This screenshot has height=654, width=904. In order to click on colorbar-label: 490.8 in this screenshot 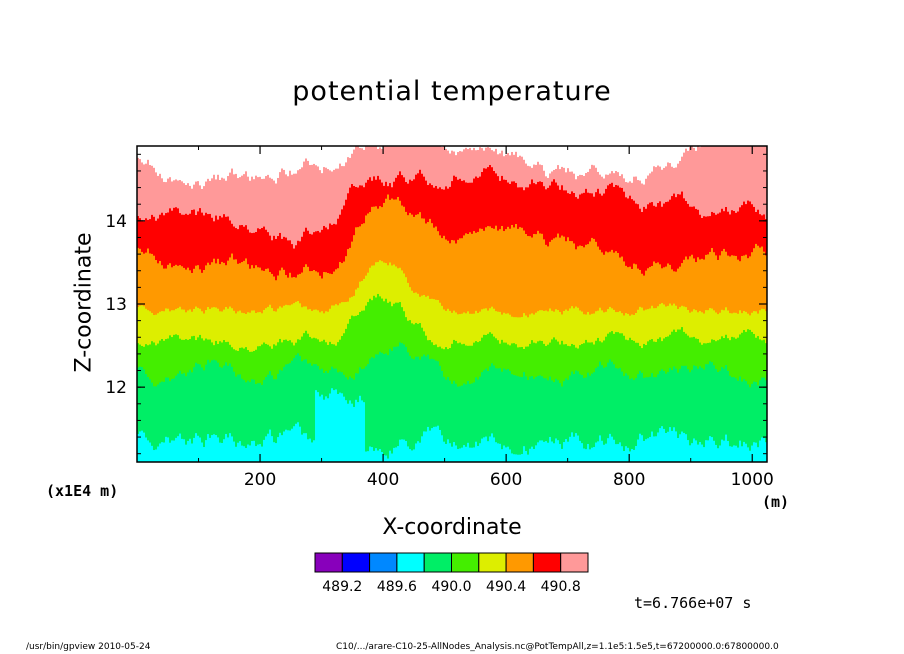, I will do `click(561, 587)`.